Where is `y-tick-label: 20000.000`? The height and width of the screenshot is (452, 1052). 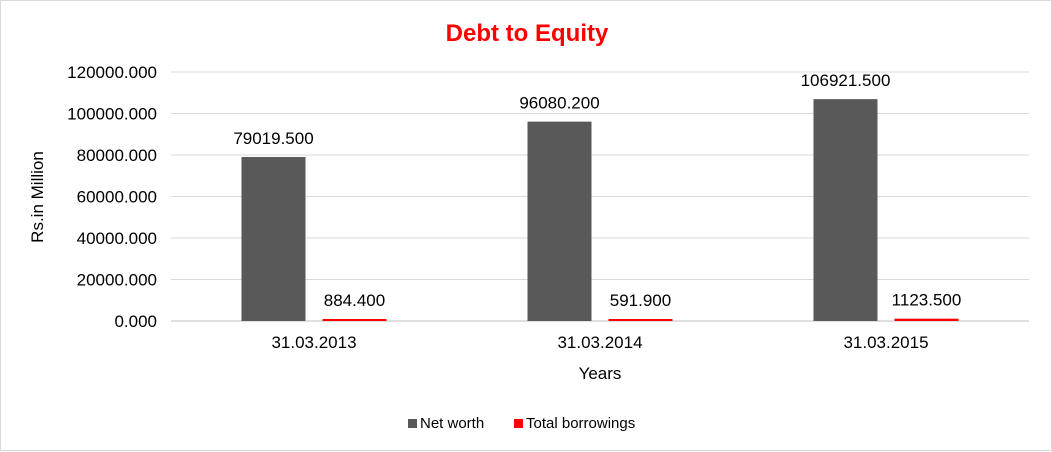 y-tick-label: 20000.000 is located at coordinates (117, 280).